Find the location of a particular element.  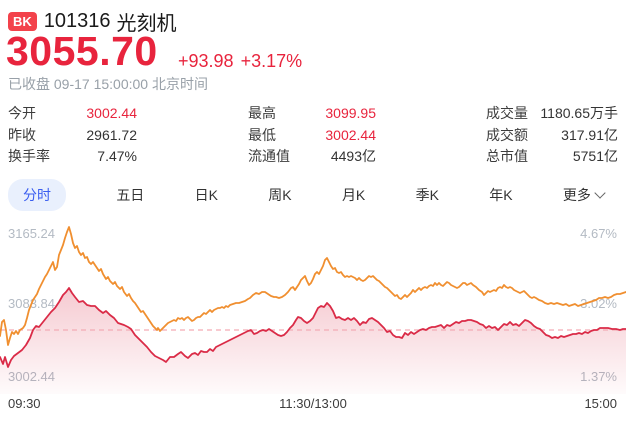

price-change-group: +93.98 +3.17% is located at coordinates (243, 61).